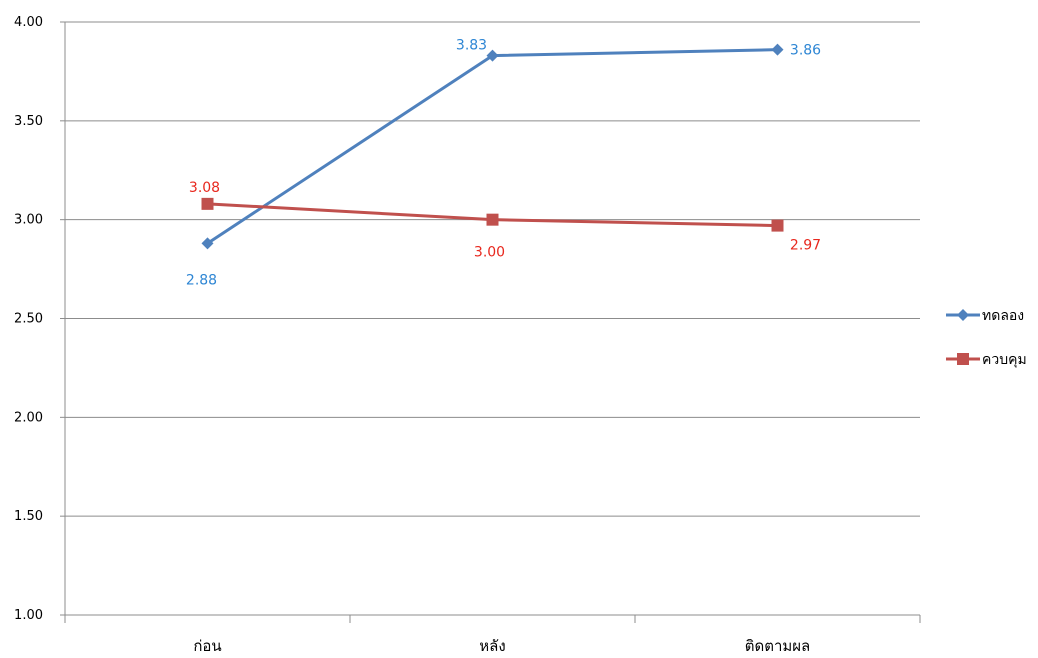 The image size is (1038, 658). What do you see at coordinates (207, 646) in the screenshot?
I see `x-category-label: ก่อน` at bounding box center [207, 646].